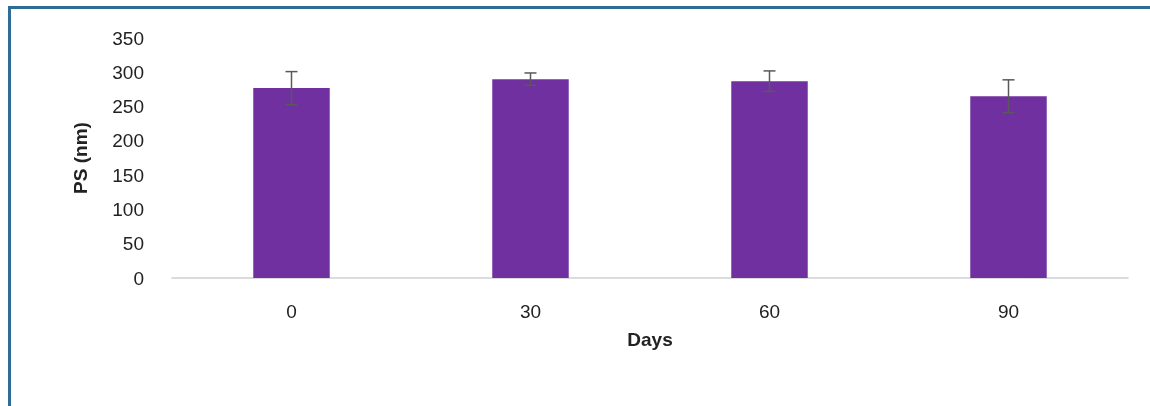 The height and width of the screenshot is (406, 1150). I want to click on y-tick-label: 350, so click(128, 38).